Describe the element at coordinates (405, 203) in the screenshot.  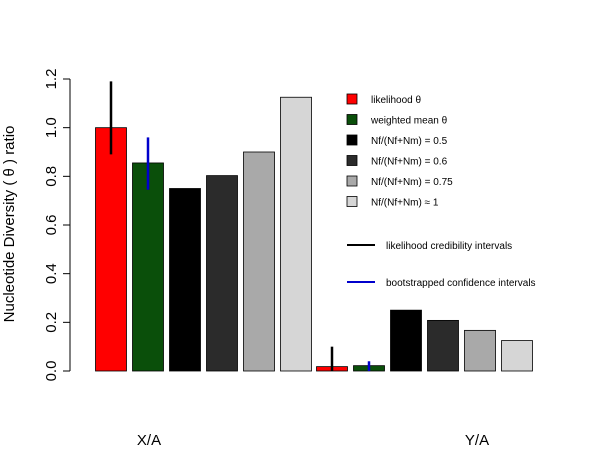
I see `legend-label: Nf/(Nf+Nm) ≈ 1` at that location.